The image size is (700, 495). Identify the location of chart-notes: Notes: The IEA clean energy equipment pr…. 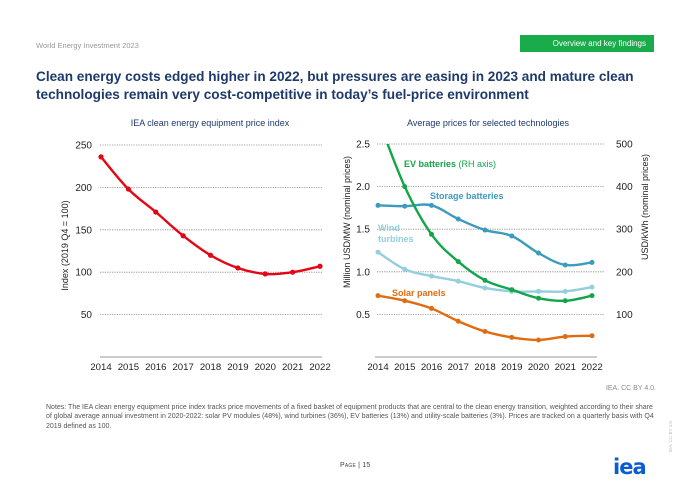
(350, 417).